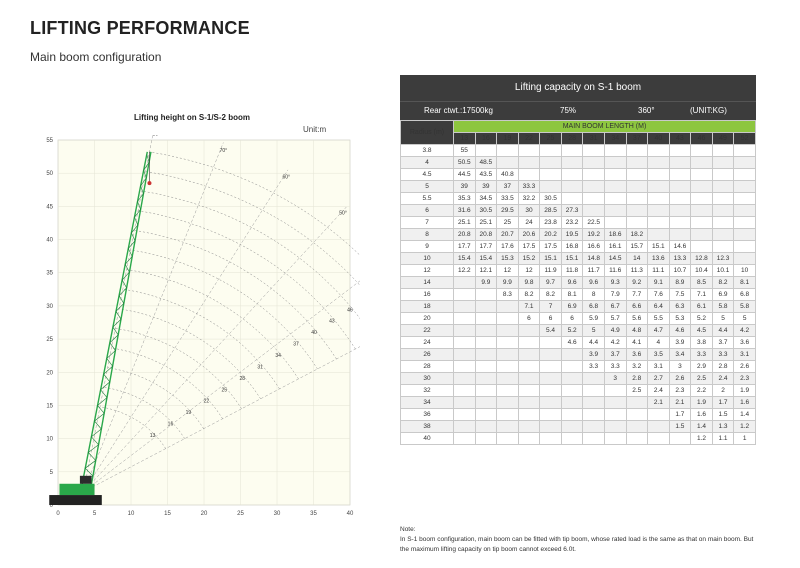  I want to click on capacity-cell: 15.4, so click(464, 258).